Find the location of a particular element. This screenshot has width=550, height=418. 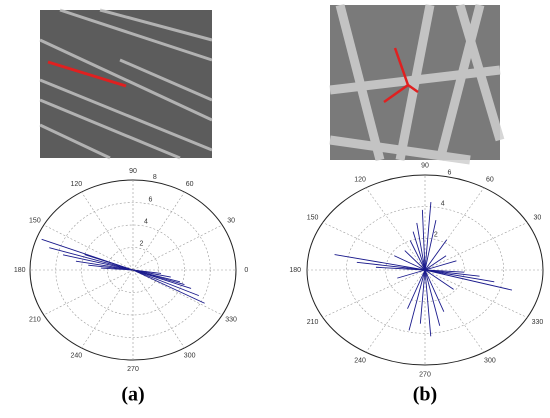

angle-tick-label: 0 is located at coordinates (246, 270).